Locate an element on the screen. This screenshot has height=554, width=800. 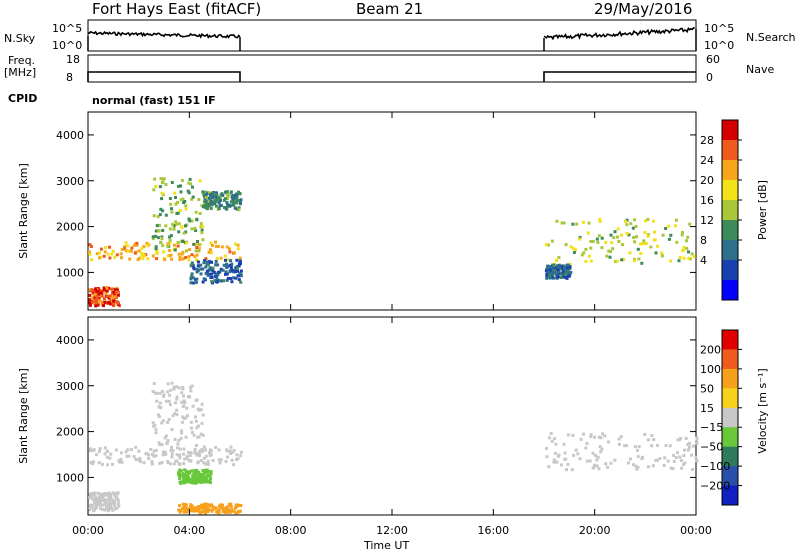
beam-label: Beam 21 is located at coordinates (390, 9).